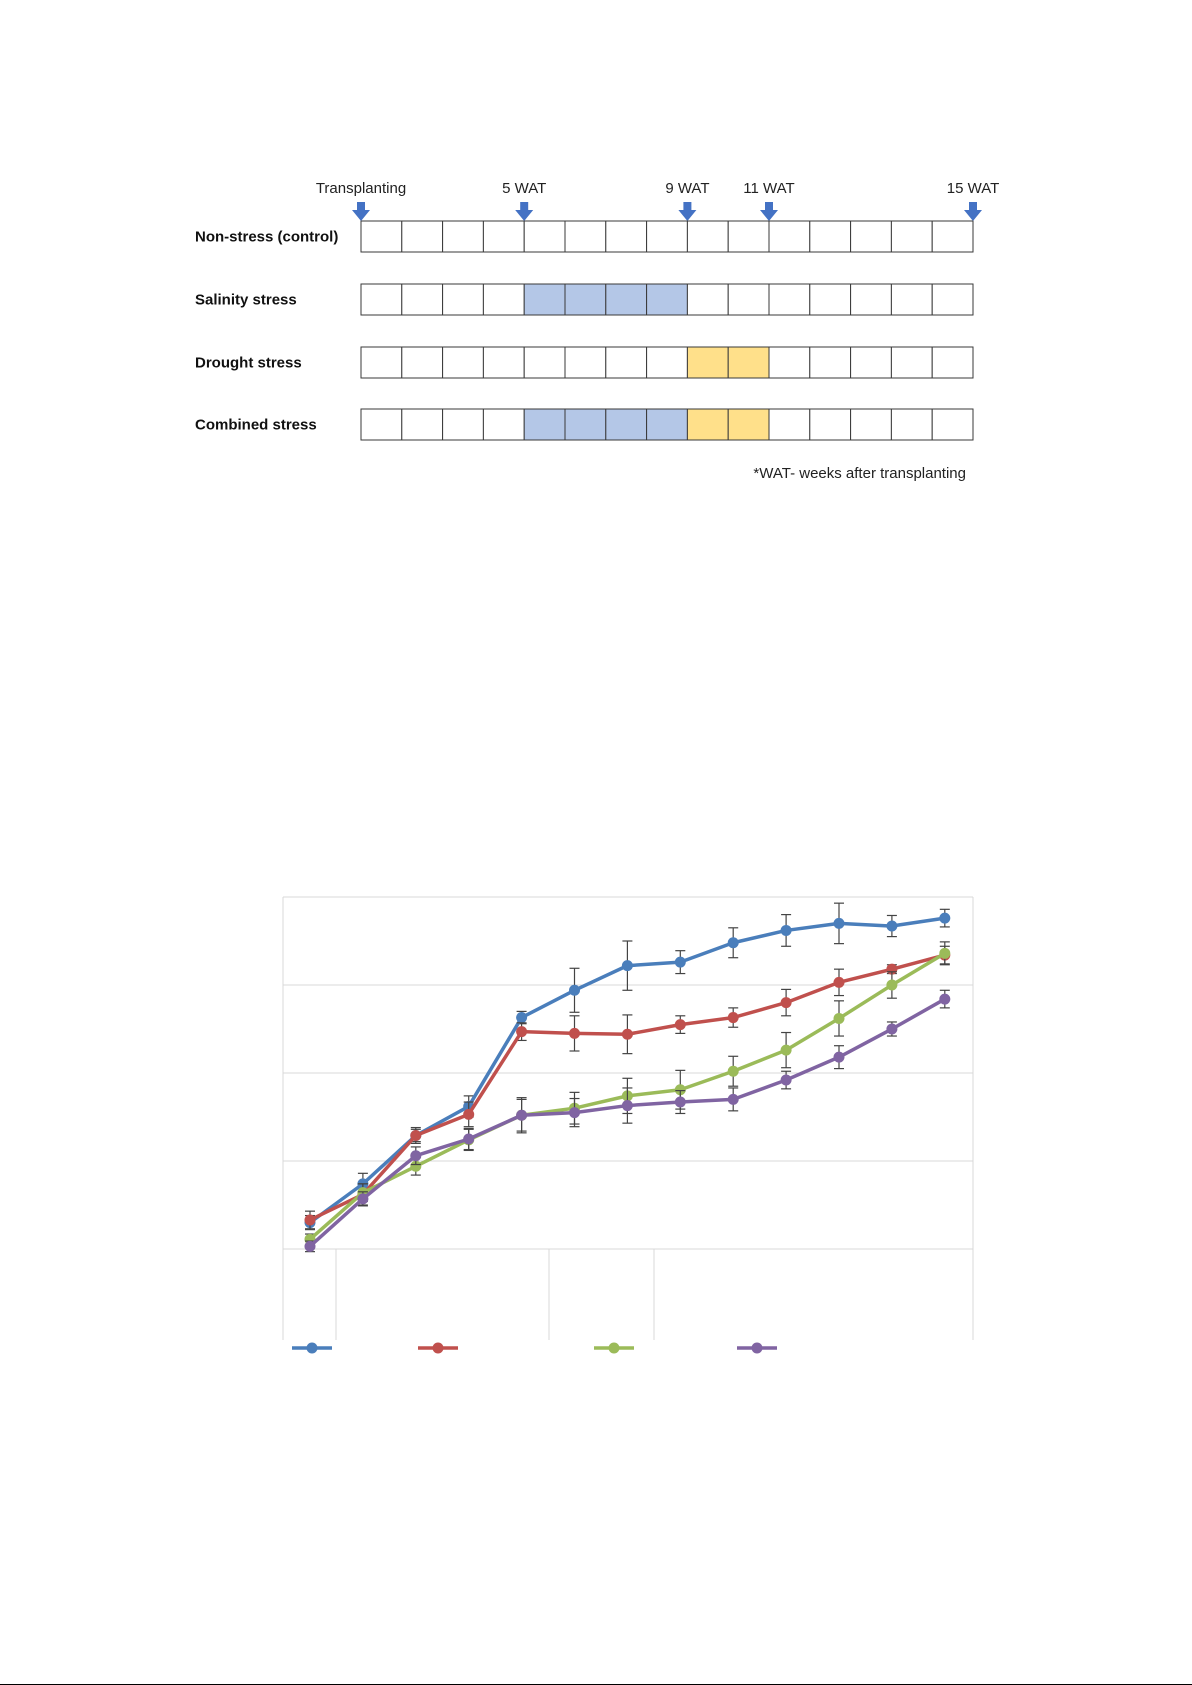 Image resolution: width=1192 pixels, height=1685 pixels. Describe the element at coordinates (768, 188) in the screenshot. I see `marker-label: 11 WAT` at that location.